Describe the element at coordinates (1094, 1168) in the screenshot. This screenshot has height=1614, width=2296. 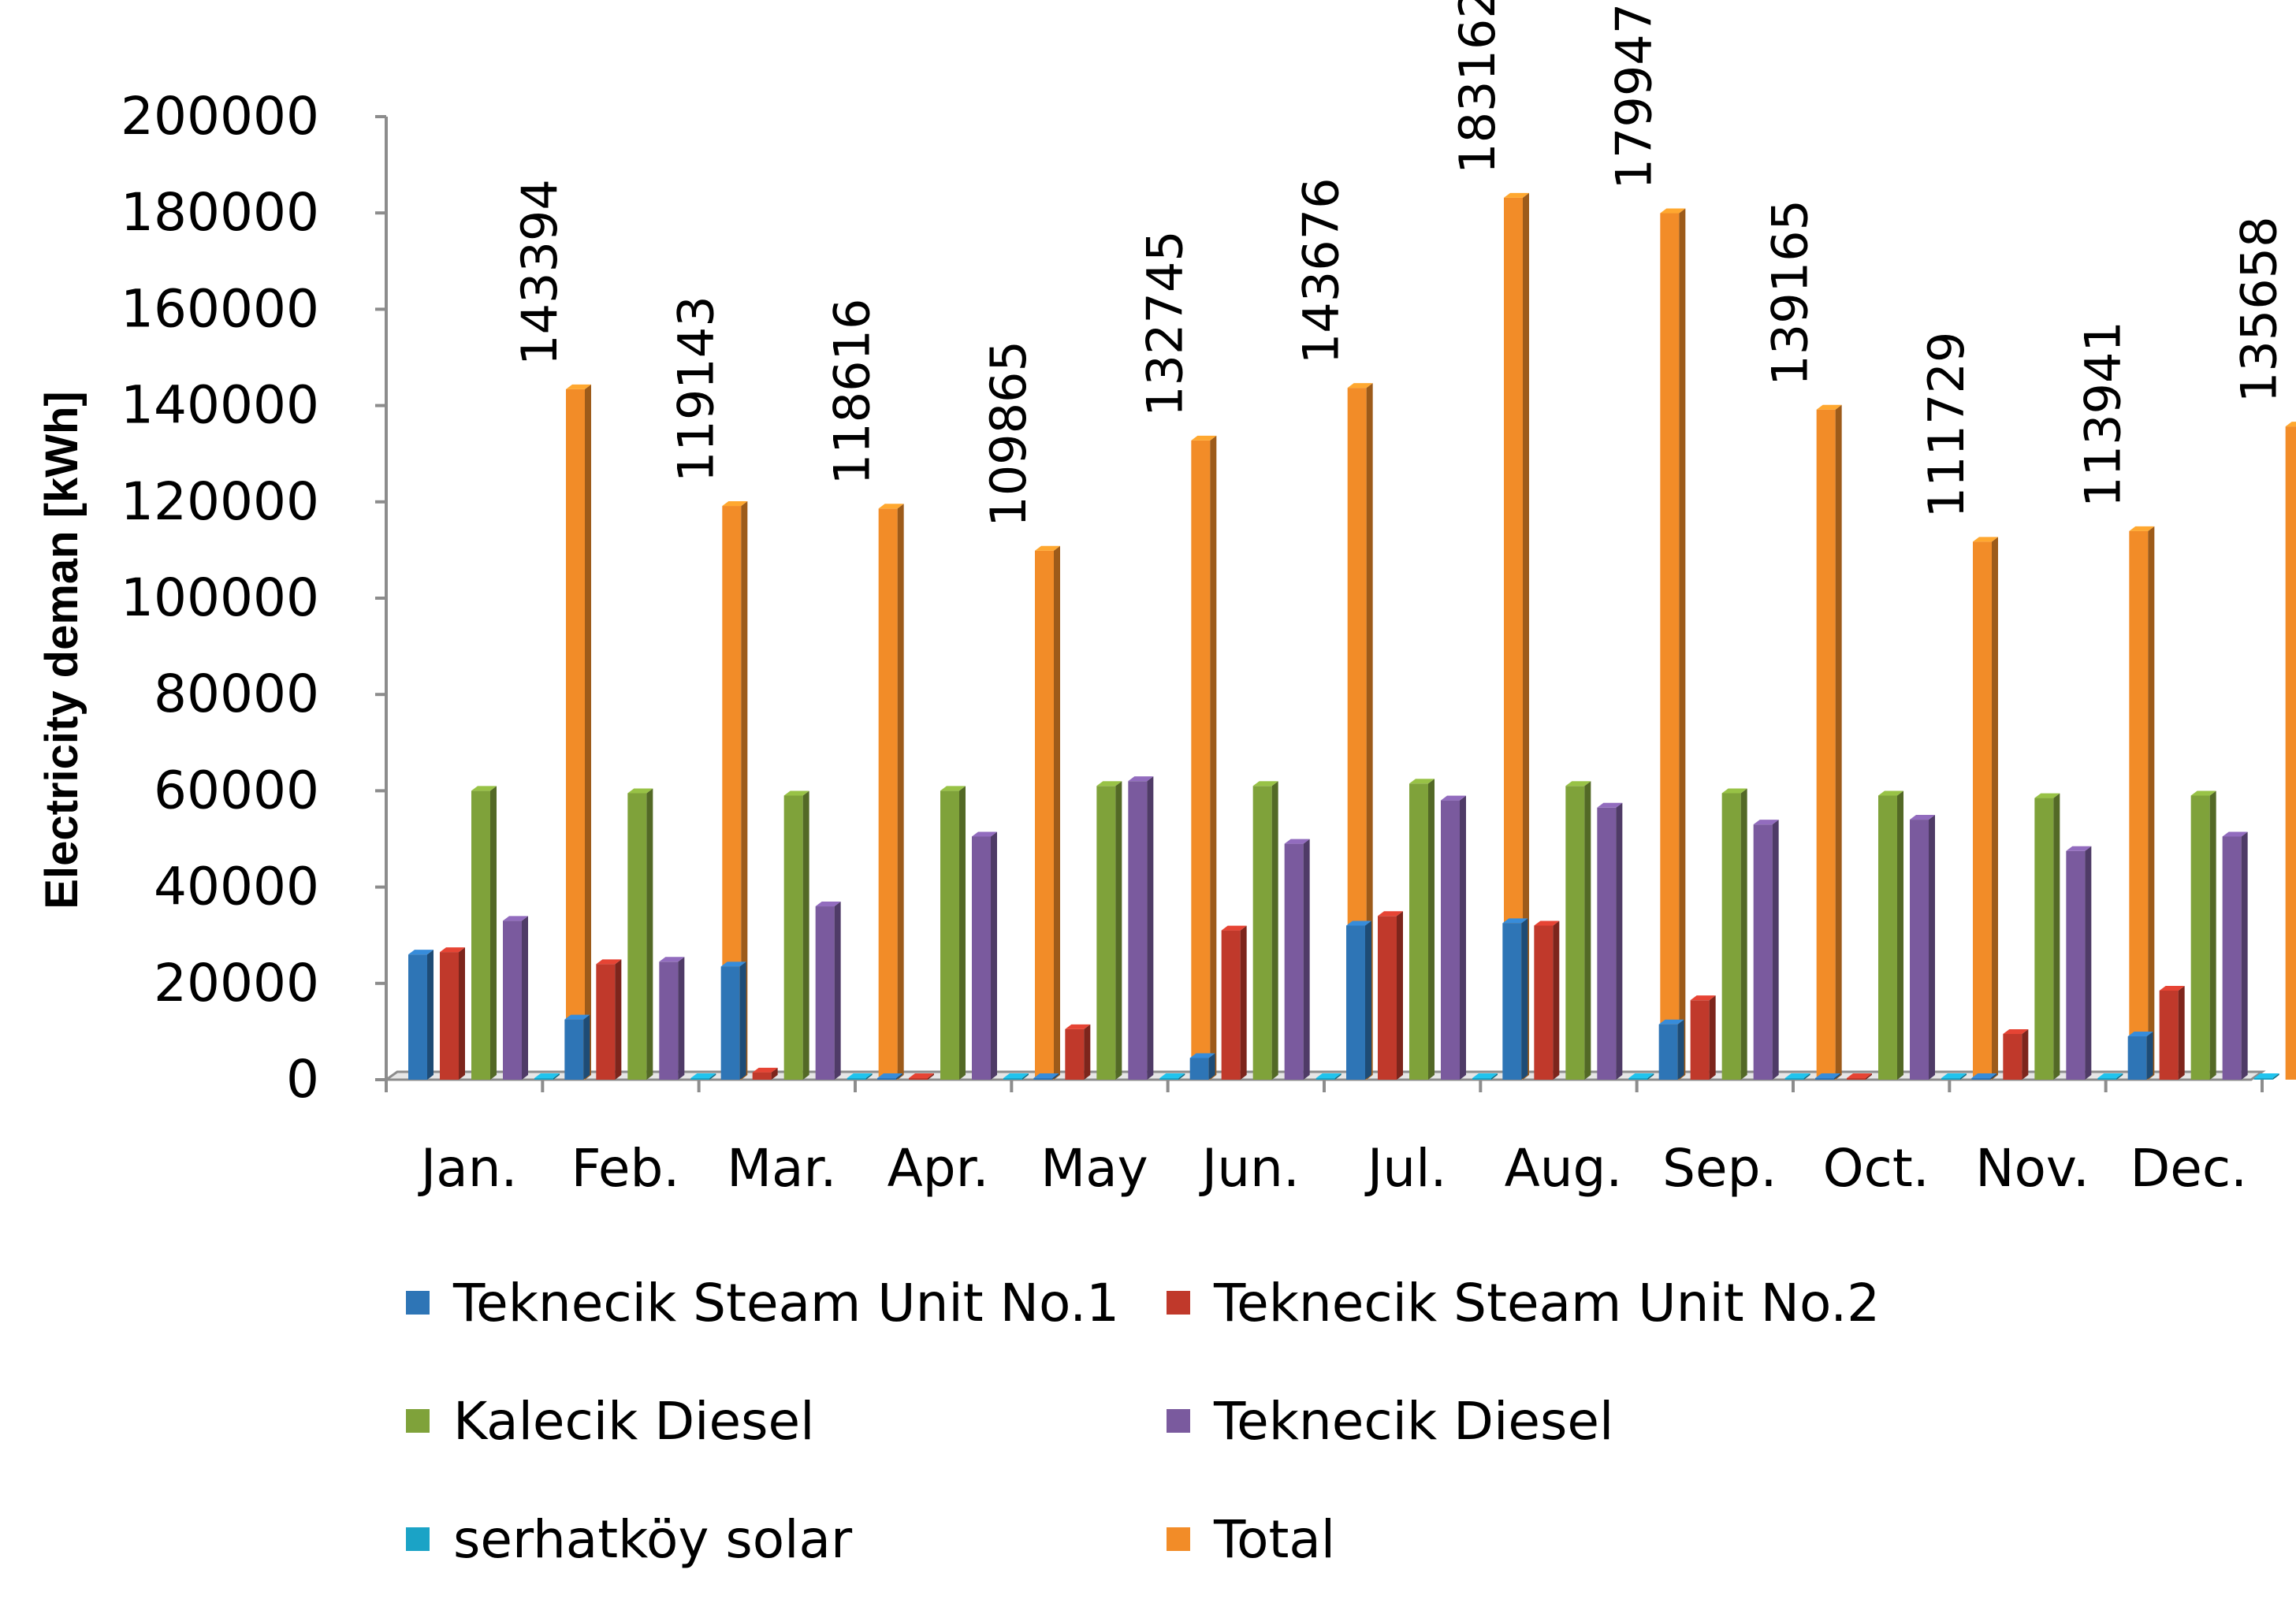
I see `x-category-label: May` at that location.